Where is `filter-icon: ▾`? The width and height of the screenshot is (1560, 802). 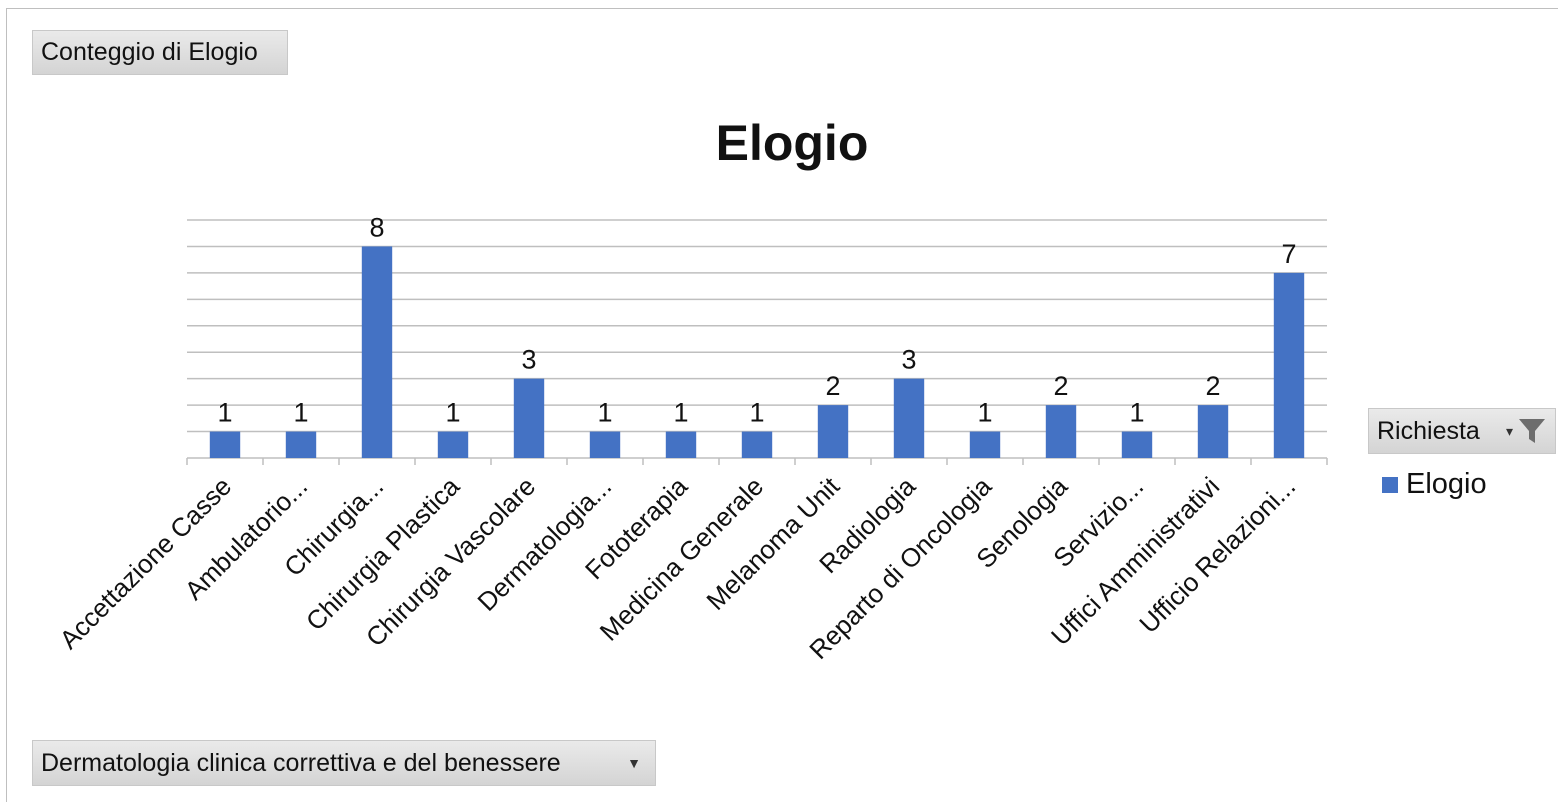
filter-icon: ▾ is located at coordinates (1526, 431).